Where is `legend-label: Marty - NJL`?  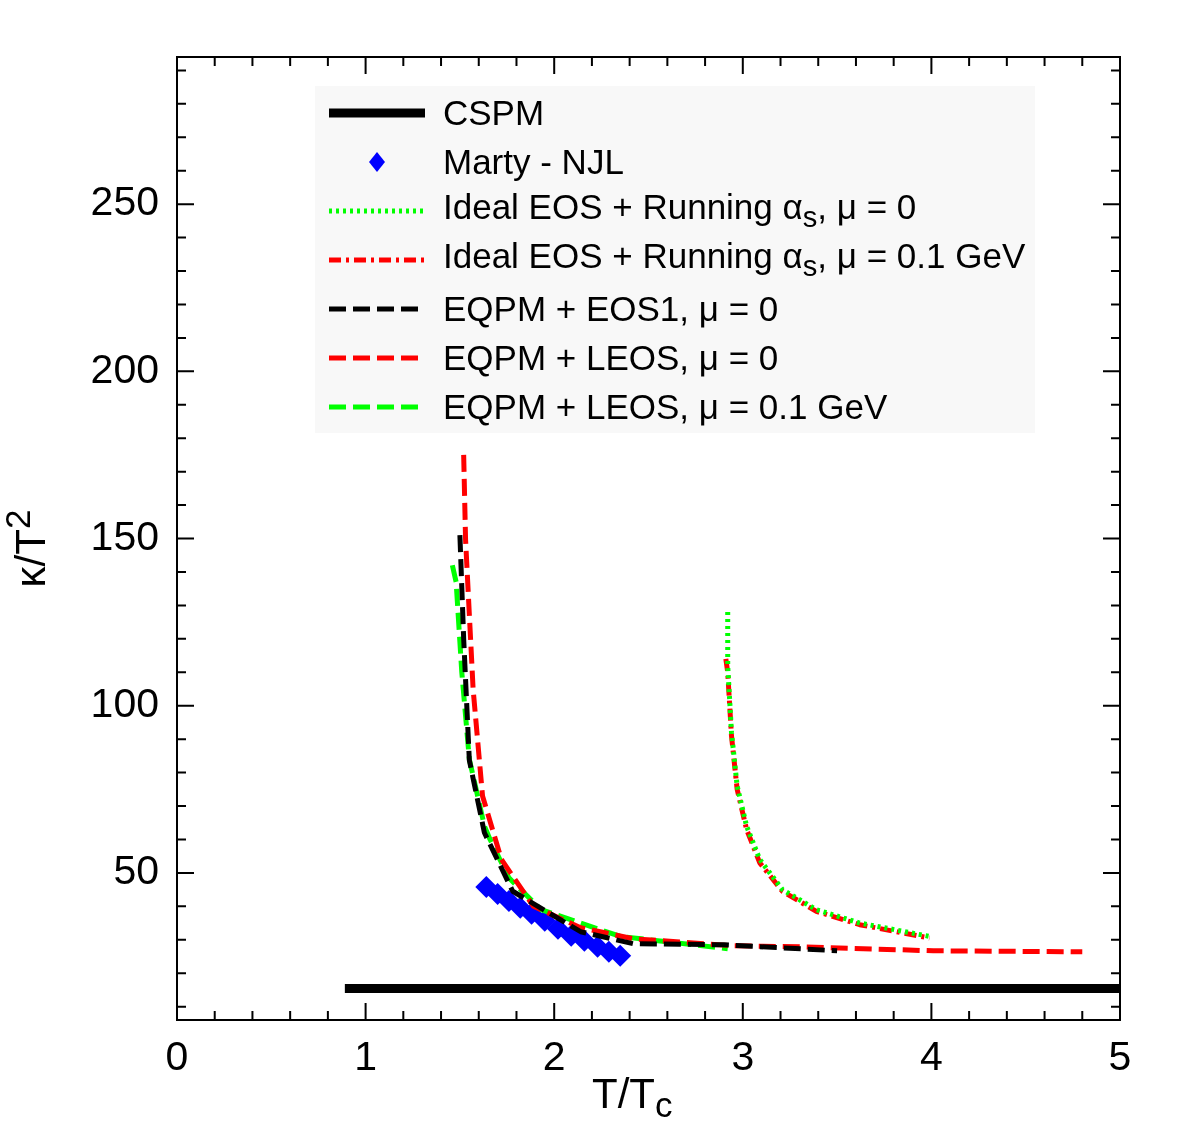
legend-label: Marty - NJL is located at coordinates (533, 161).